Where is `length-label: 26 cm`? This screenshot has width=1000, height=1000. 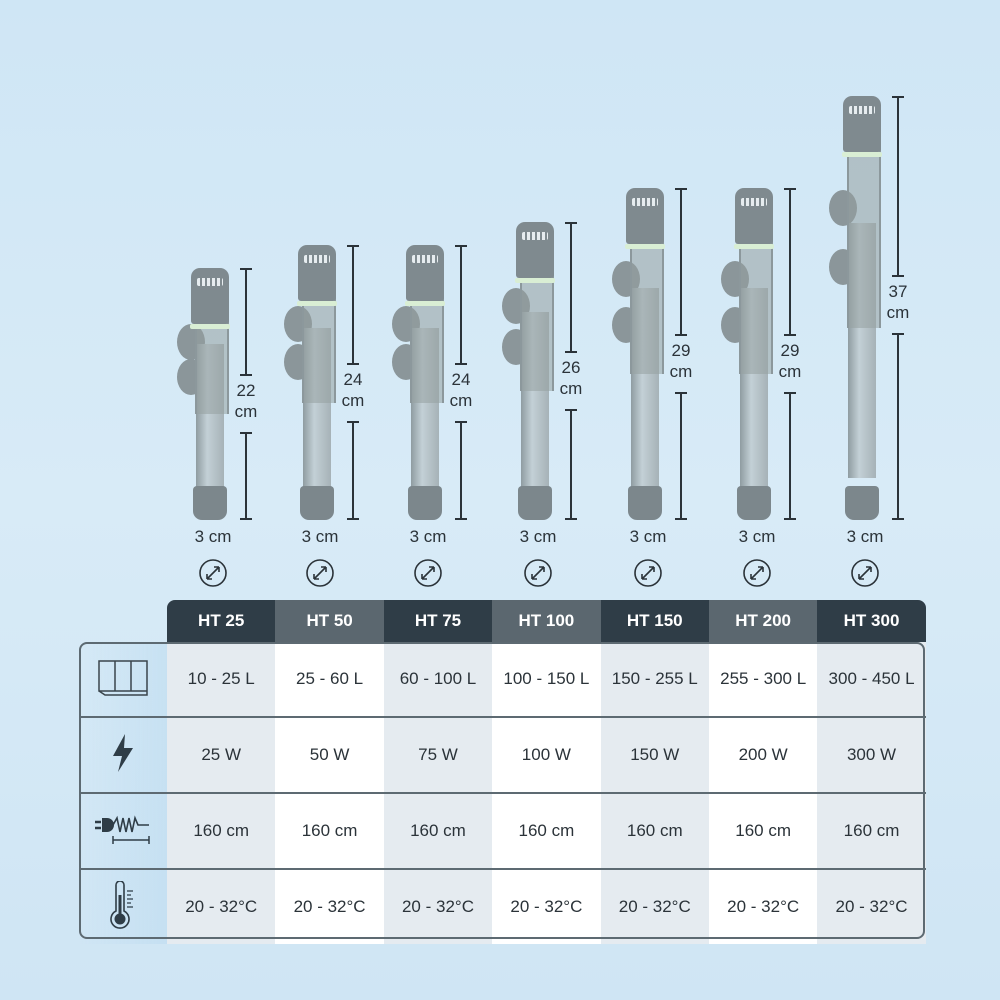
length-label: 26 cm is located at coordinates (571, 378).